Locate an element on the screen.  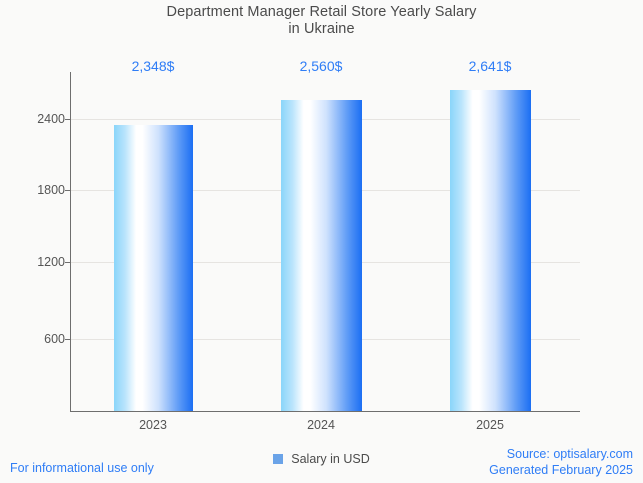
bar-value-2023: 2,348$ is located at coordinates (153, 66).